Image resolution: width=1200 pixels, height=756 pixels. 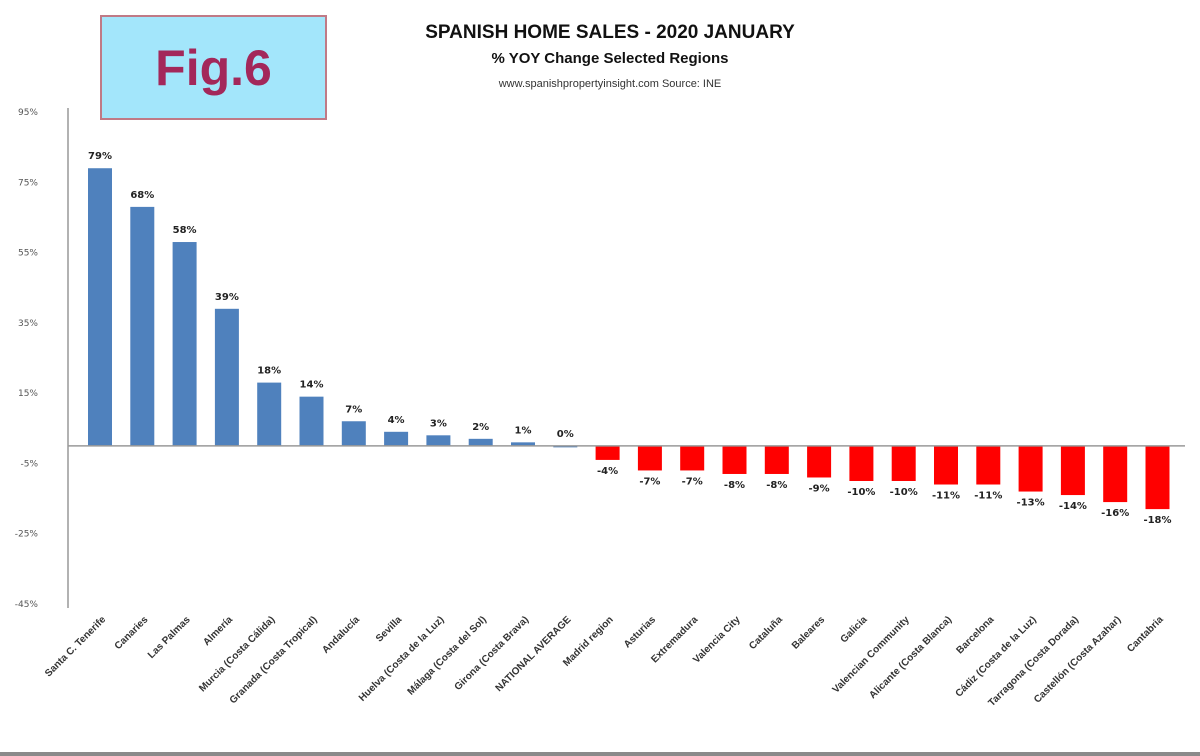 What do you see at coordinates (396, 420) in the screenshot?
I see `data-label: 4%` at bounding box center [396, 420].